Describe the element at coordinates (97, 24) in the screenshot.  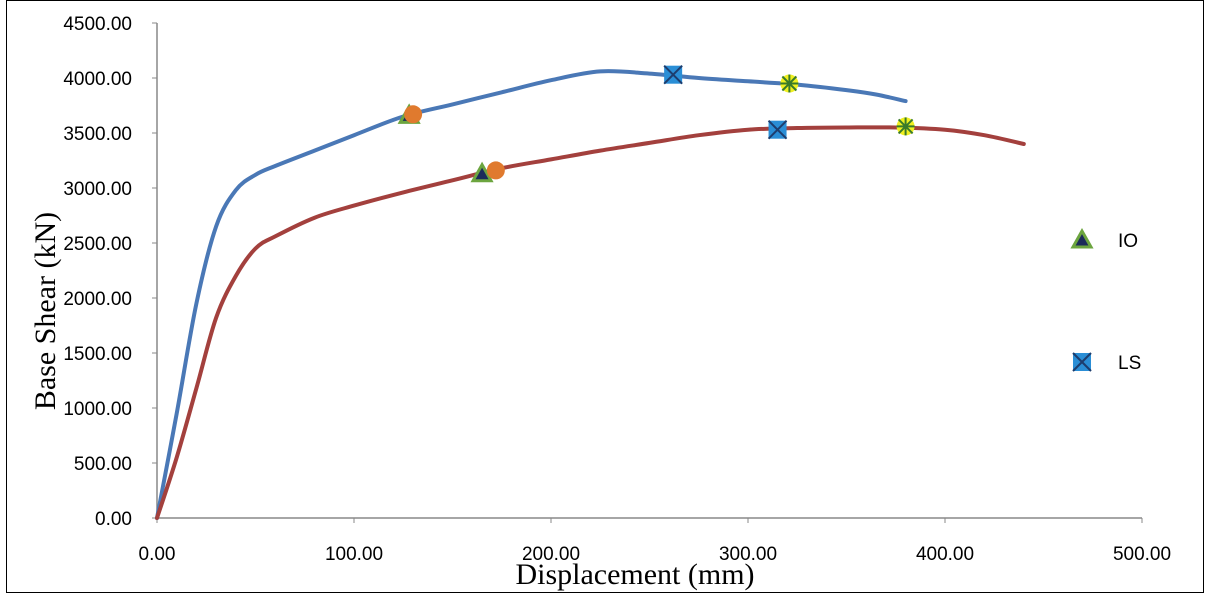
I see `y-tick-label: 4500.00` at that location.